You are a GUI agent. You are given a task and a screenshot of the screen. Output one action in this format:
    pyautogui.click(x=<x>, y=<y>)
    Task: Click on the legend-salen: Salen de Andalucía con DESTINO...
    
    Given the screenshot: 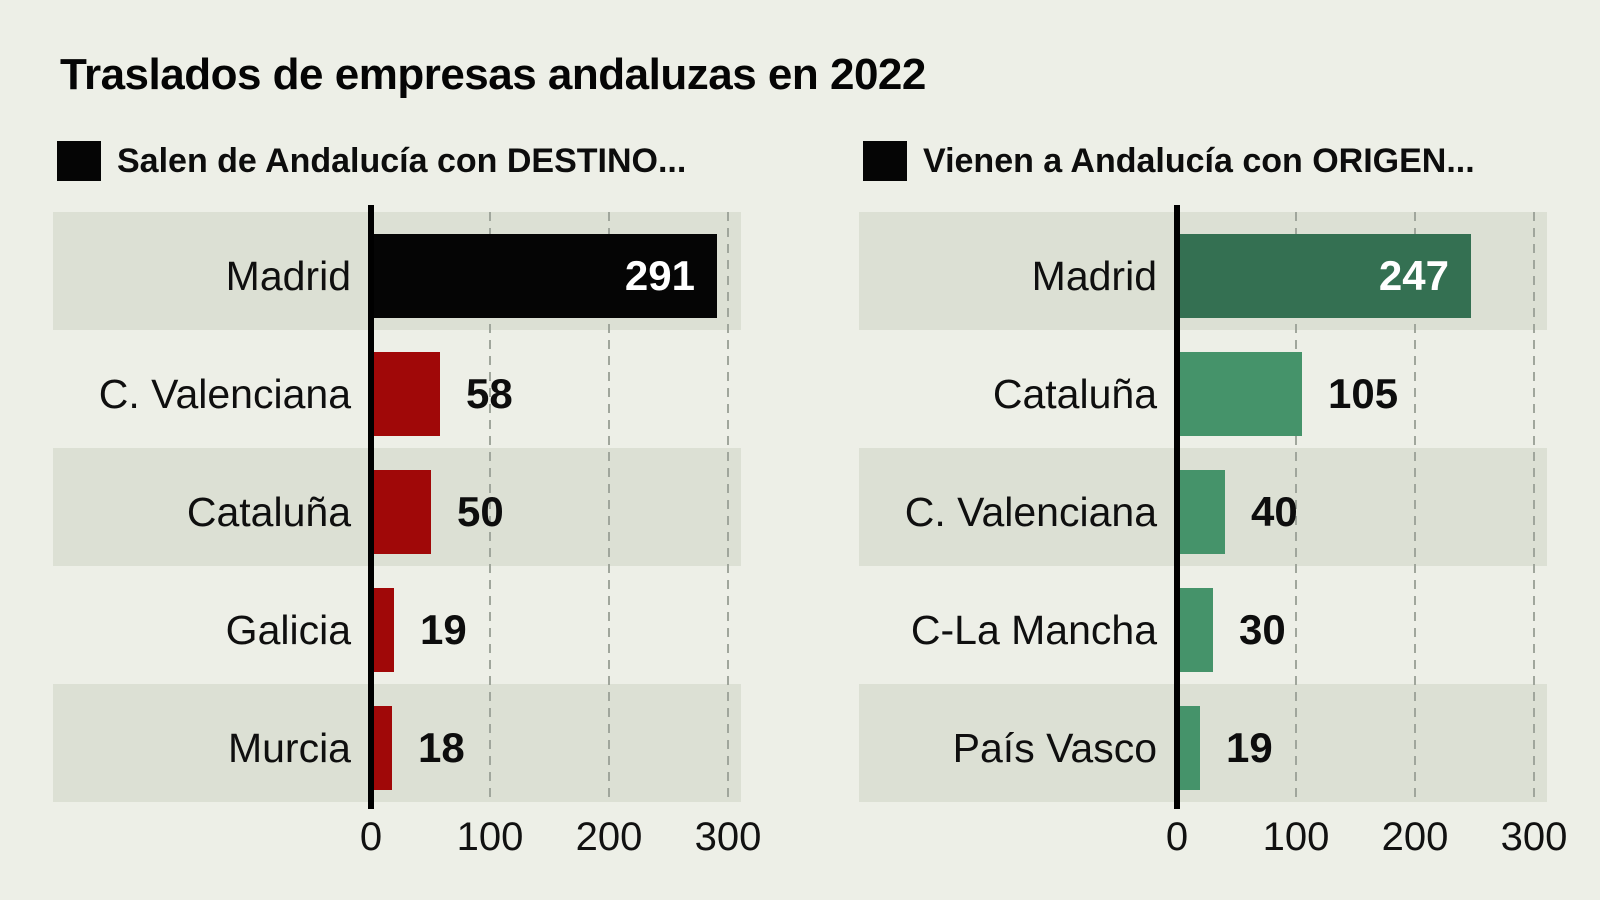 What is the action you would take?
    pyautogui.click(x=371, y=161)
    